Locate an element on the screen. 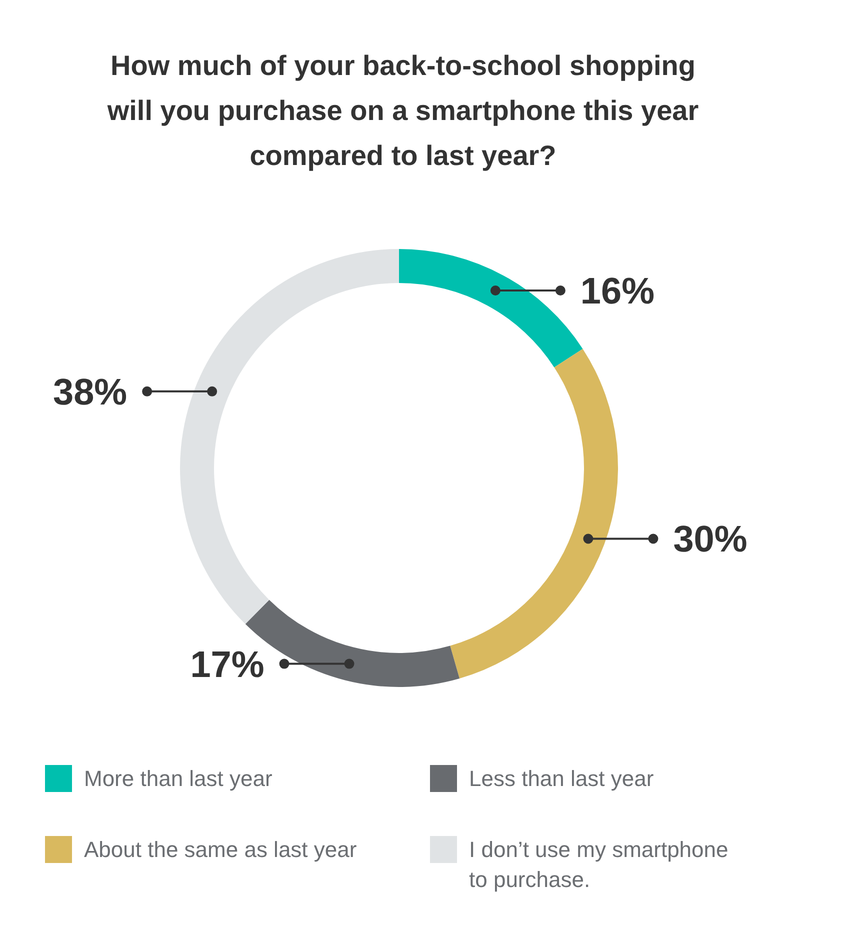  data-label: 38% is located at coordinates (90, 391).